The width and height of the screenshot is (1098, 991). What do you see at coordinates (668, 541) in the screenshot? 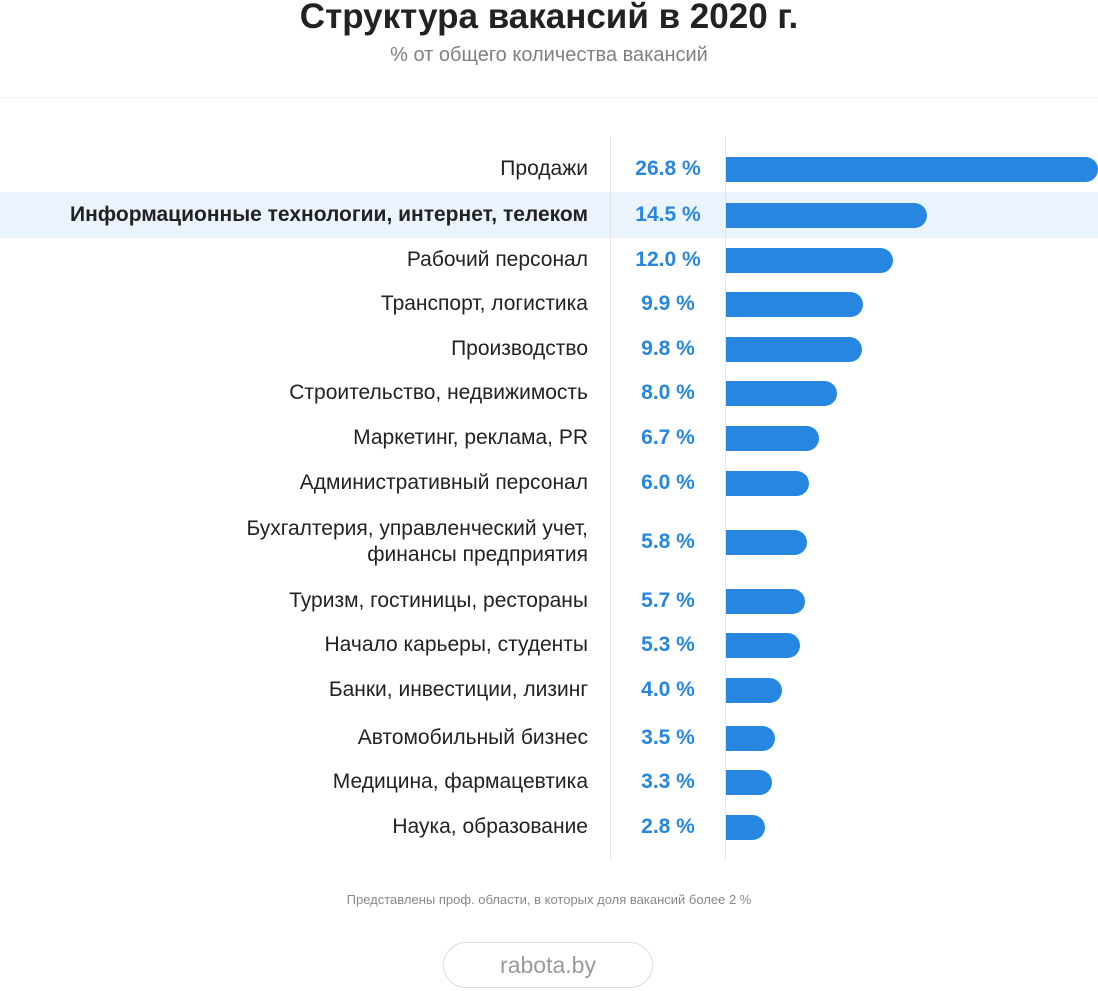
I see `value-label: 5.8 %` at bounding box center [668, 541].